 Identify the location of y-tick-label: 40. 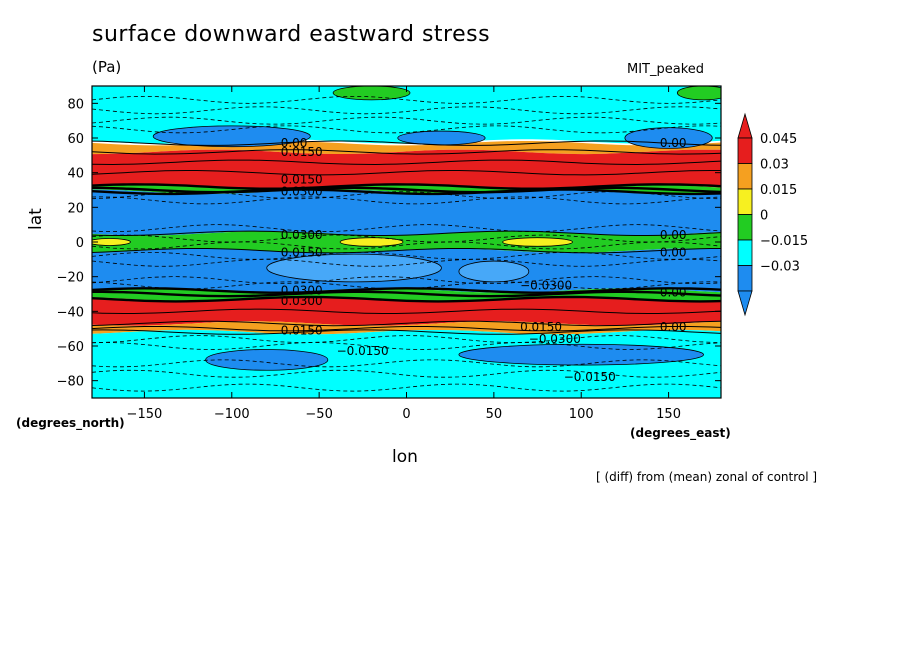
(75, 174).